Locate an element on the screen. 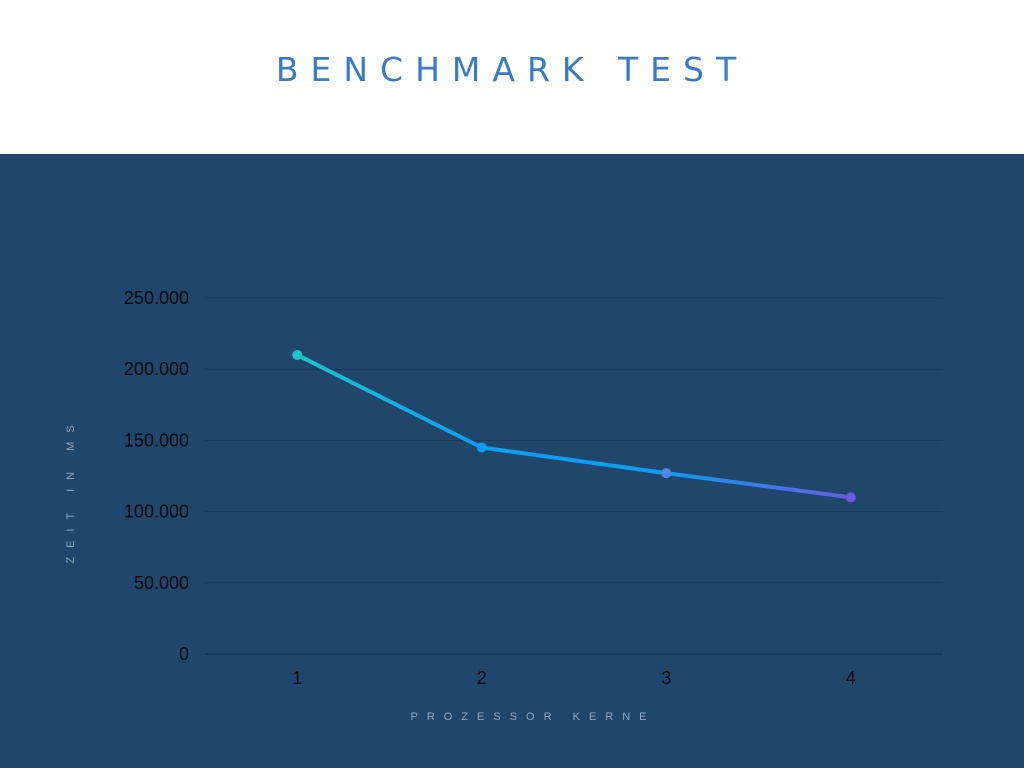 This screenshot has height=768, width=1024. y-tick-label: 100.000 is located at coordinates (156, 512).